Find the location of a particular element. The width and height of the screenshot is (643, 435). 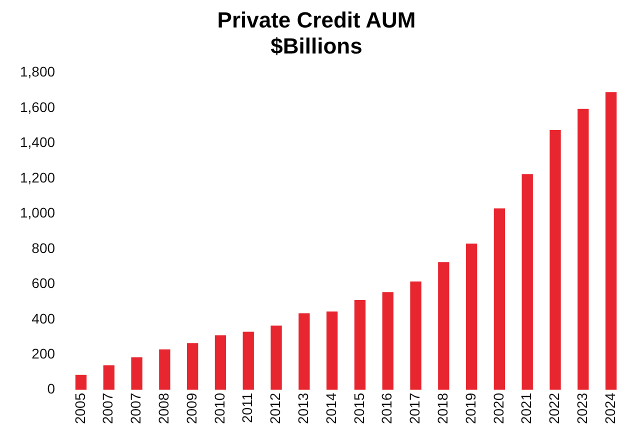

y-tick-label: 200 is located at coordinates (44, 353).